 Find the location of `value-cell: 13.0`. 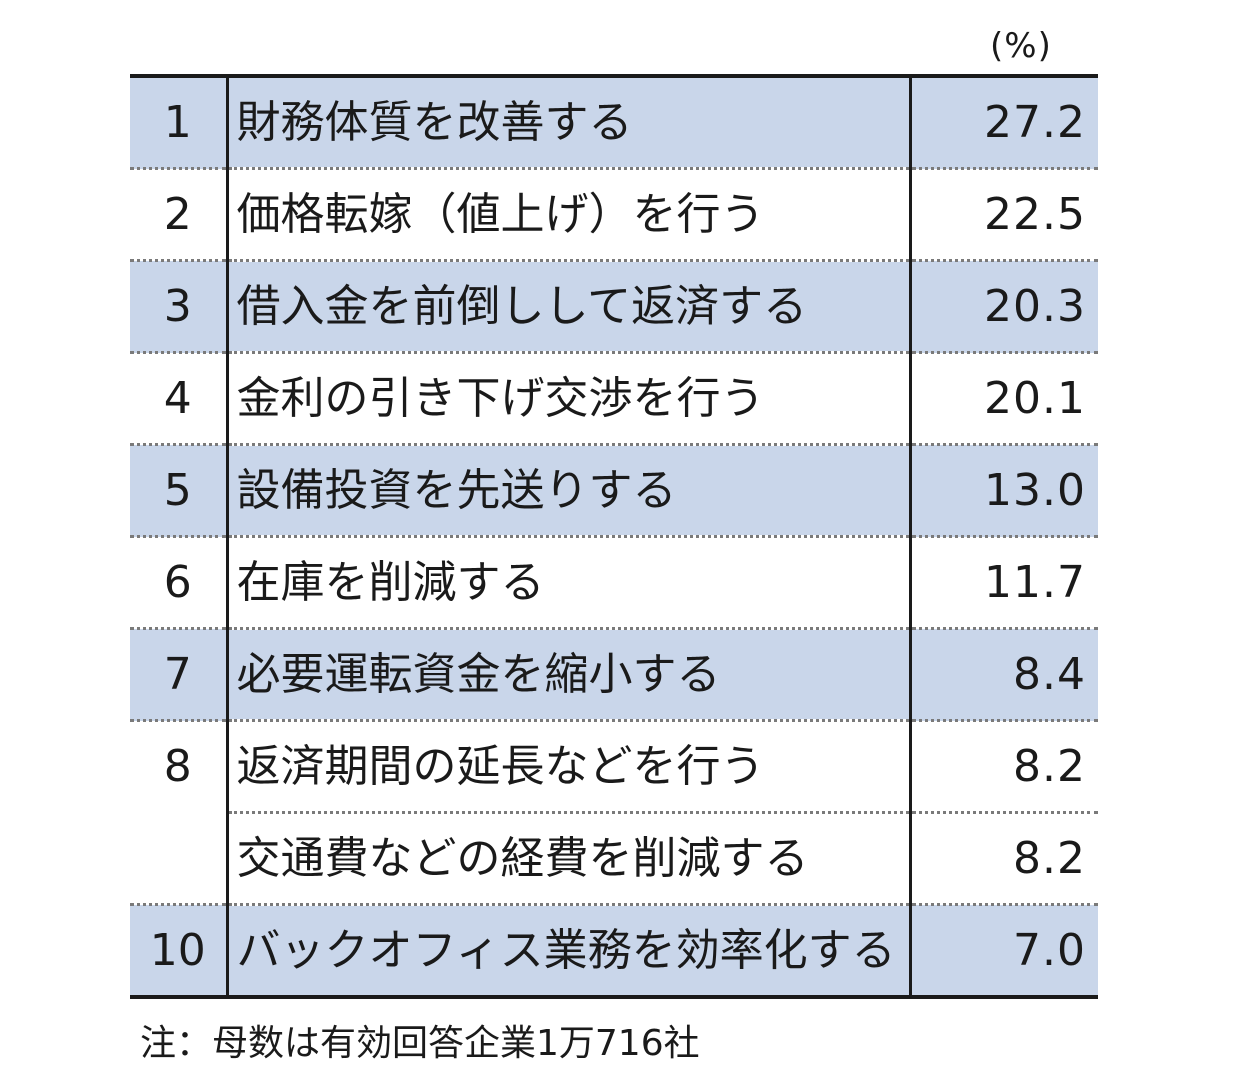

value-cell: 13.0 is located at coordinates (1004, 491).